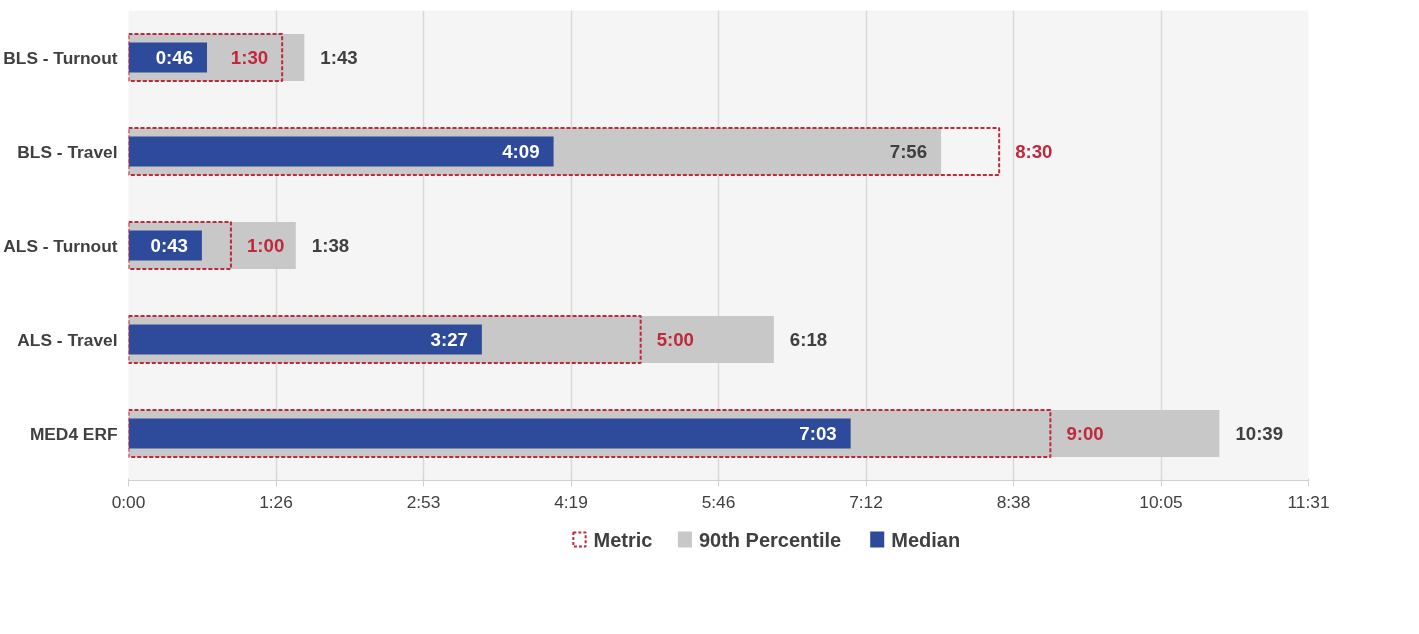 The height and width of the screenshot is (634, 1419). I want to click on data-label: 8:30, so click(1034, 151).